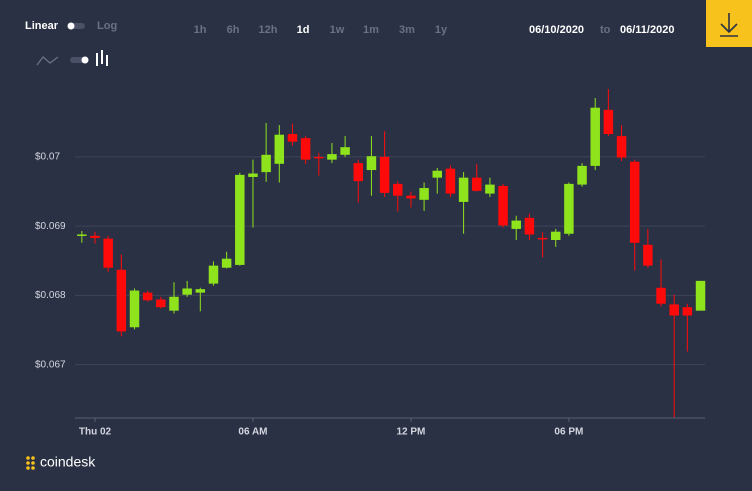  What do you see at coordinates (107, 26) in the screenshot?
I see `scale-log: Log` at bounding box center [107, 26].